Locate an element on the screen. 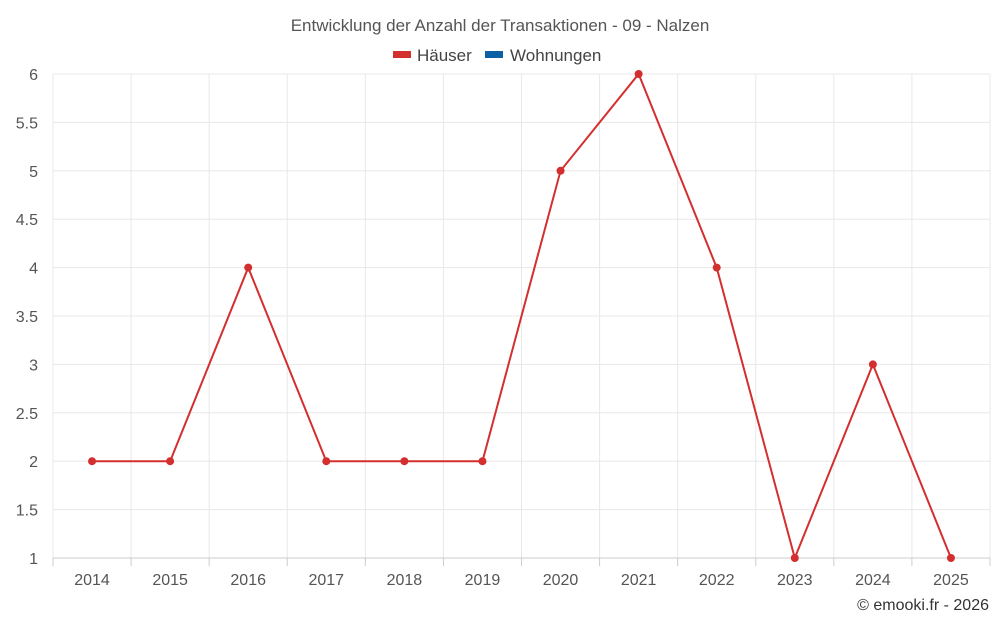  y-tick-label: 2.5 is located at coordinates (27, 414).